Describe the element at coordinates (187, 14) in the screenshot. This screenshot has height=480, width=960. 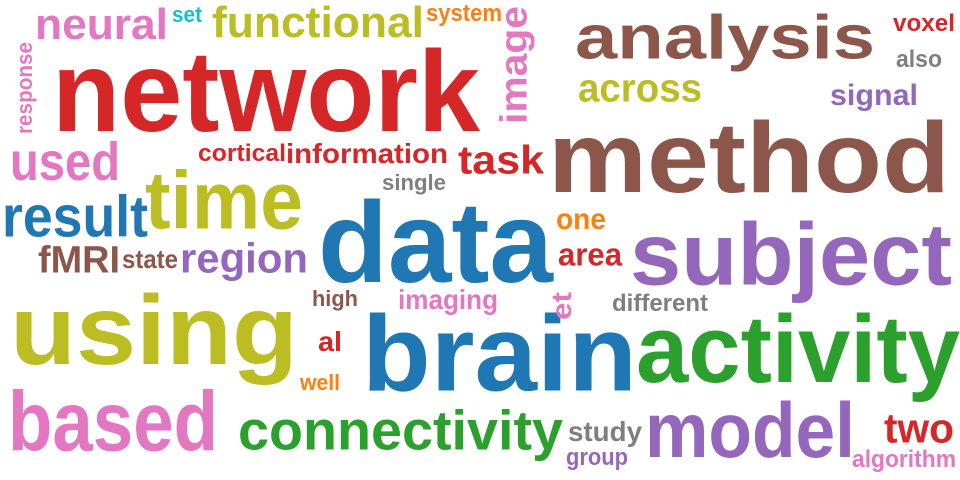
I see `word-set: set` at that location.